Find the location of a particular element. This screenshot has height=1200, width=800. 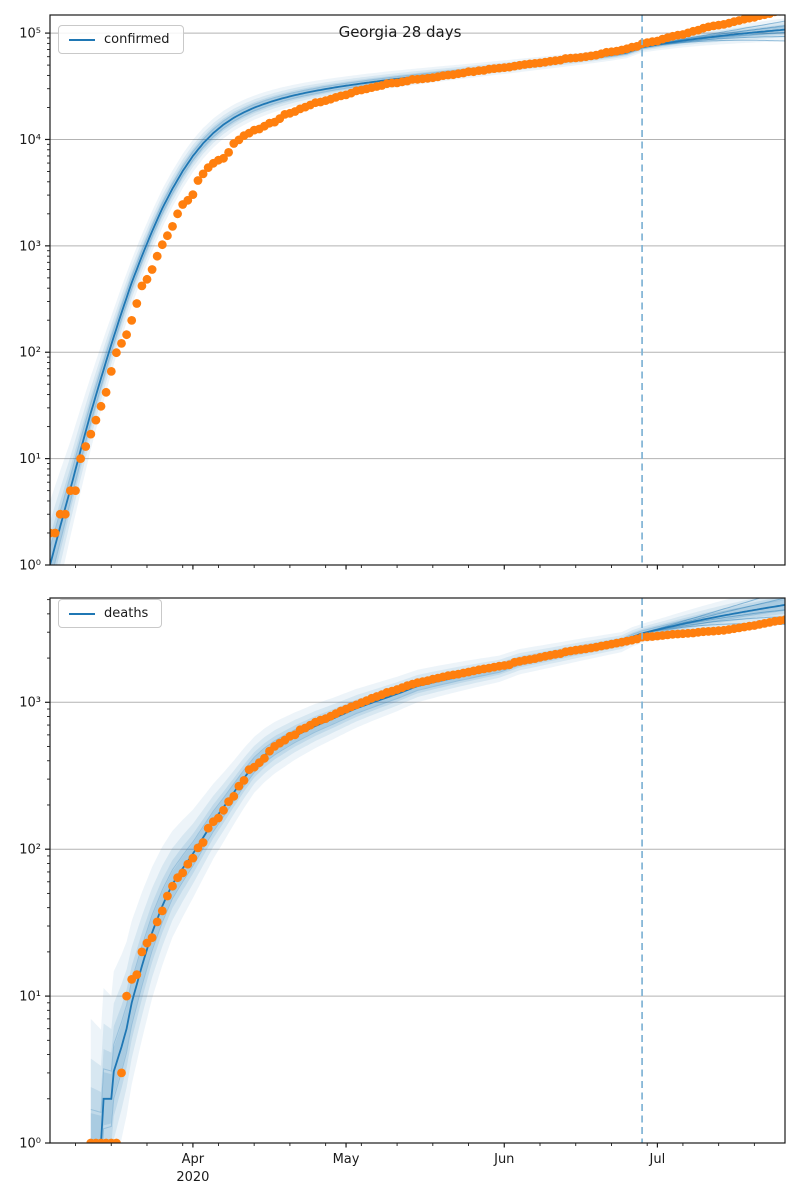

confirmed-x-axis-ticks is located at coordinates (415, 567).